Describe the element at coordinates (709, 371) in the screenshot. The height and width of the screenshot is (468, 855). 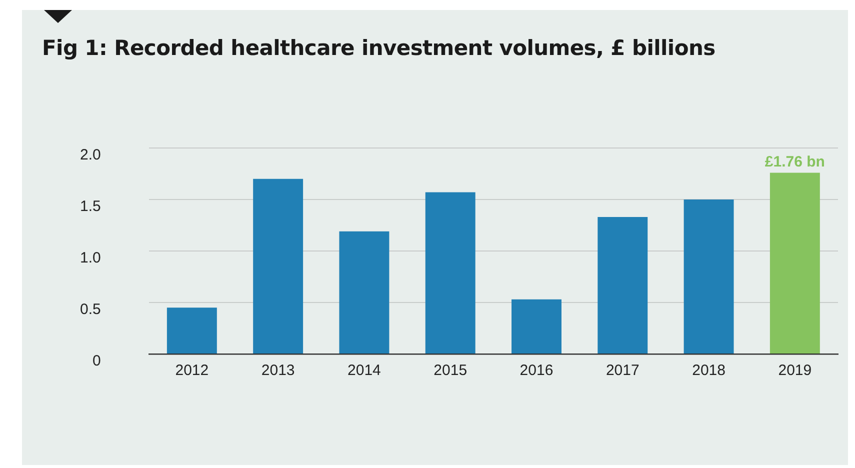
I see `x-tick-label: 2018` at that location.